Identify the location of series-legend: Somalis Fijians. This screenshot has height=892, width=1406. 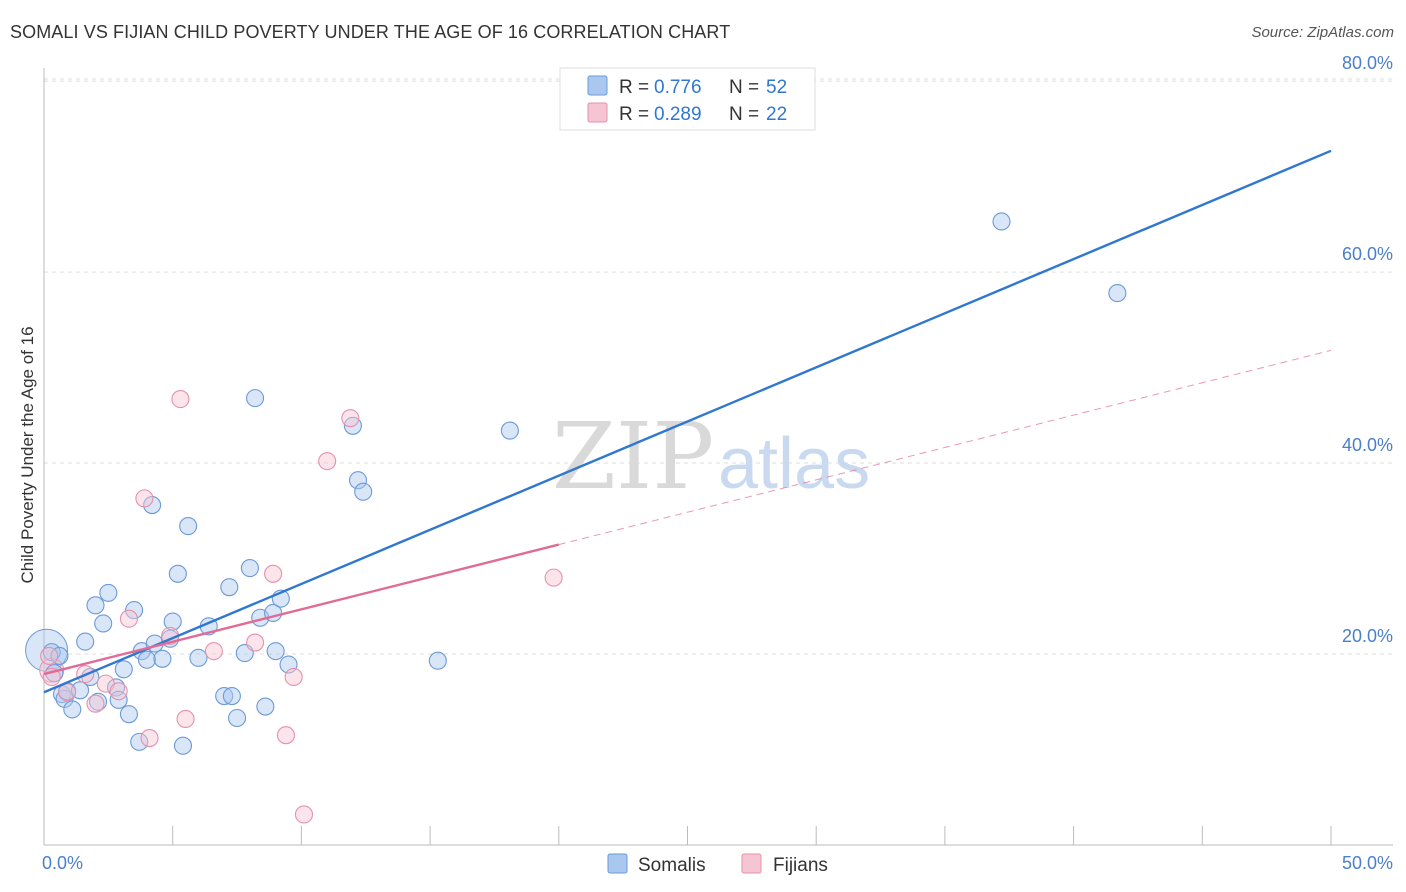
(717, 864).